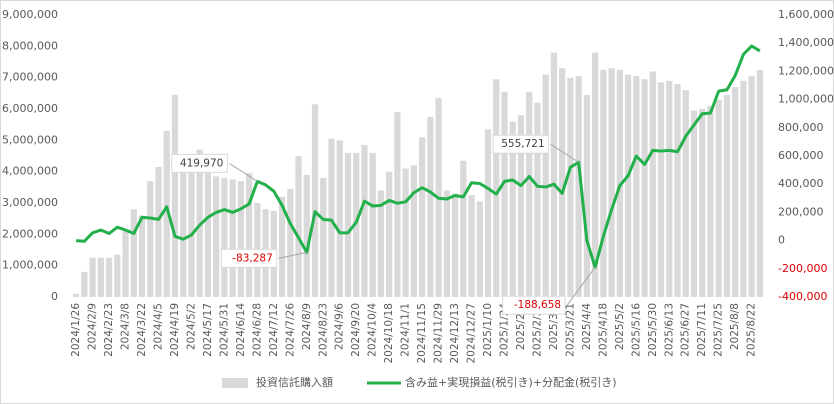  What do you see at coordinates (719, 330) in the screenshot?
I see `x-tick-label: 2025/7/25` at bounding box center [719, 330].